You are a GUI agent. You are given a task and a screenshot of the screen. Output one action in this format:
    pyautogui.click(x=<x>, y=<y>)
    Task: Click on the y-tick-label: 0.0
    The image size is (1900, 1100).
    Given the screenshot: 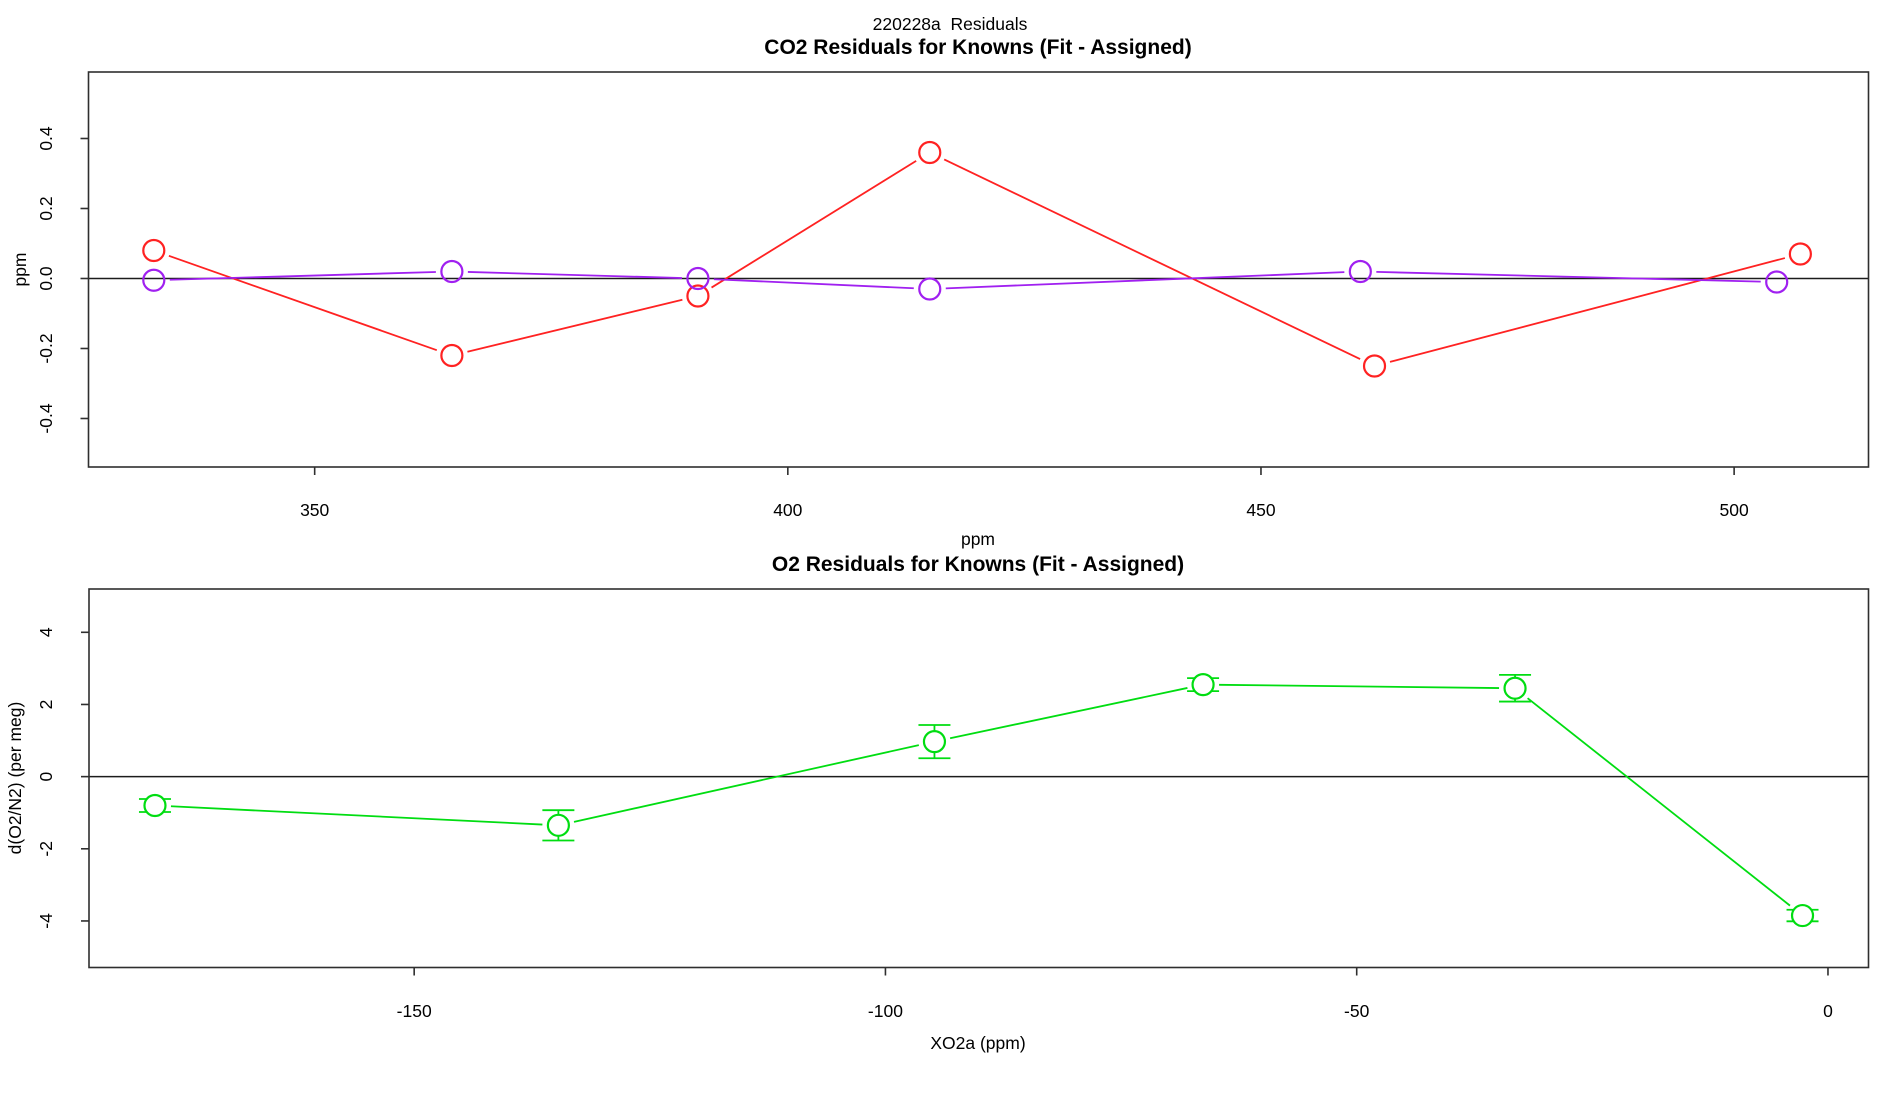 What is the action you would take?
    pyautogui.click(x=46, y=278)
    